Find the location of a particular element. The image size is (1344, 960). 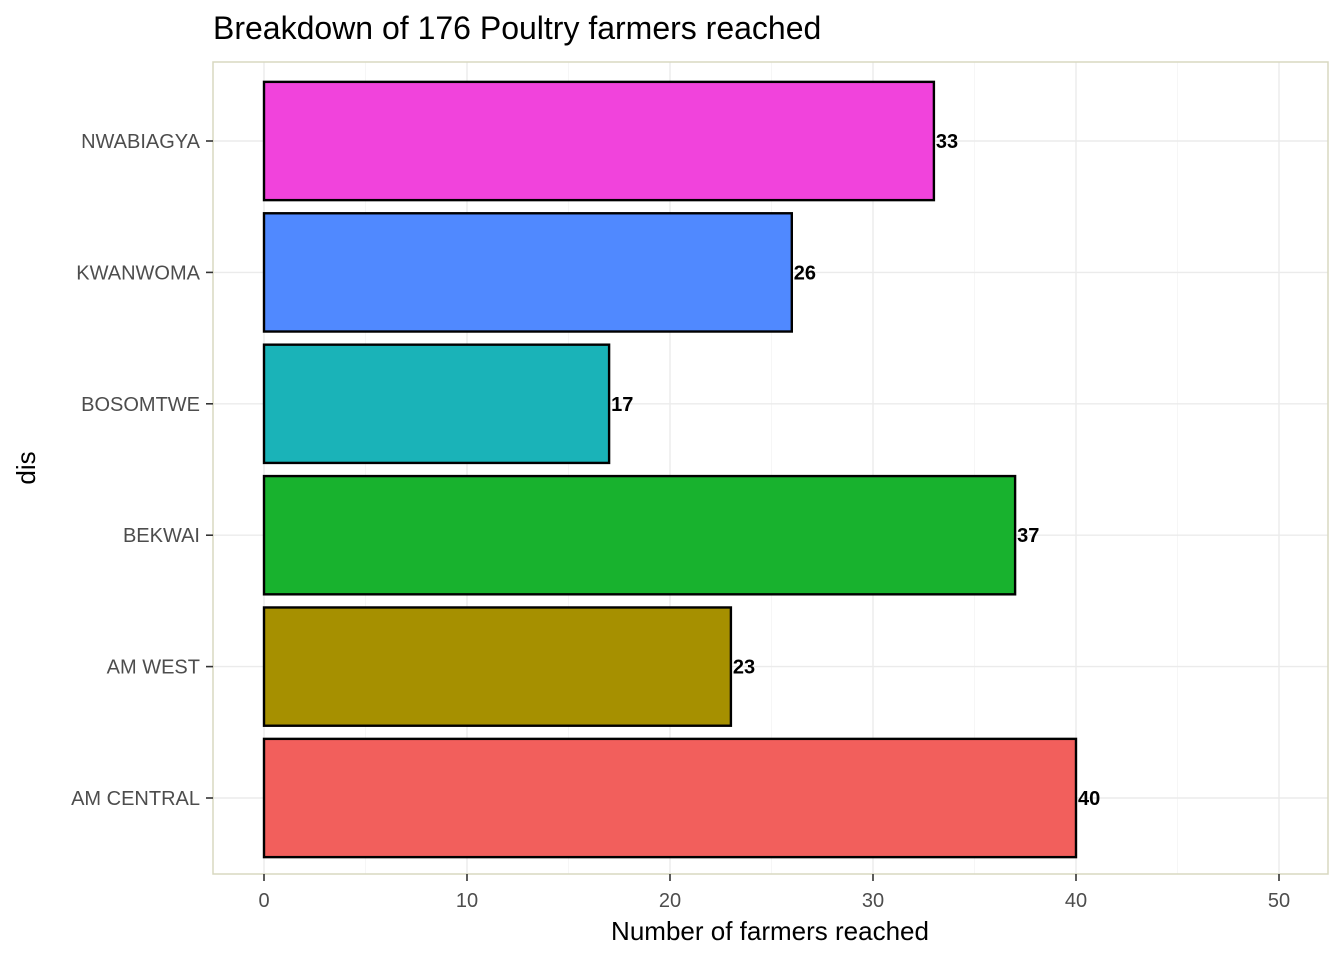

data-label-nwabiagya: 33 is located at coordinates (947, 142).